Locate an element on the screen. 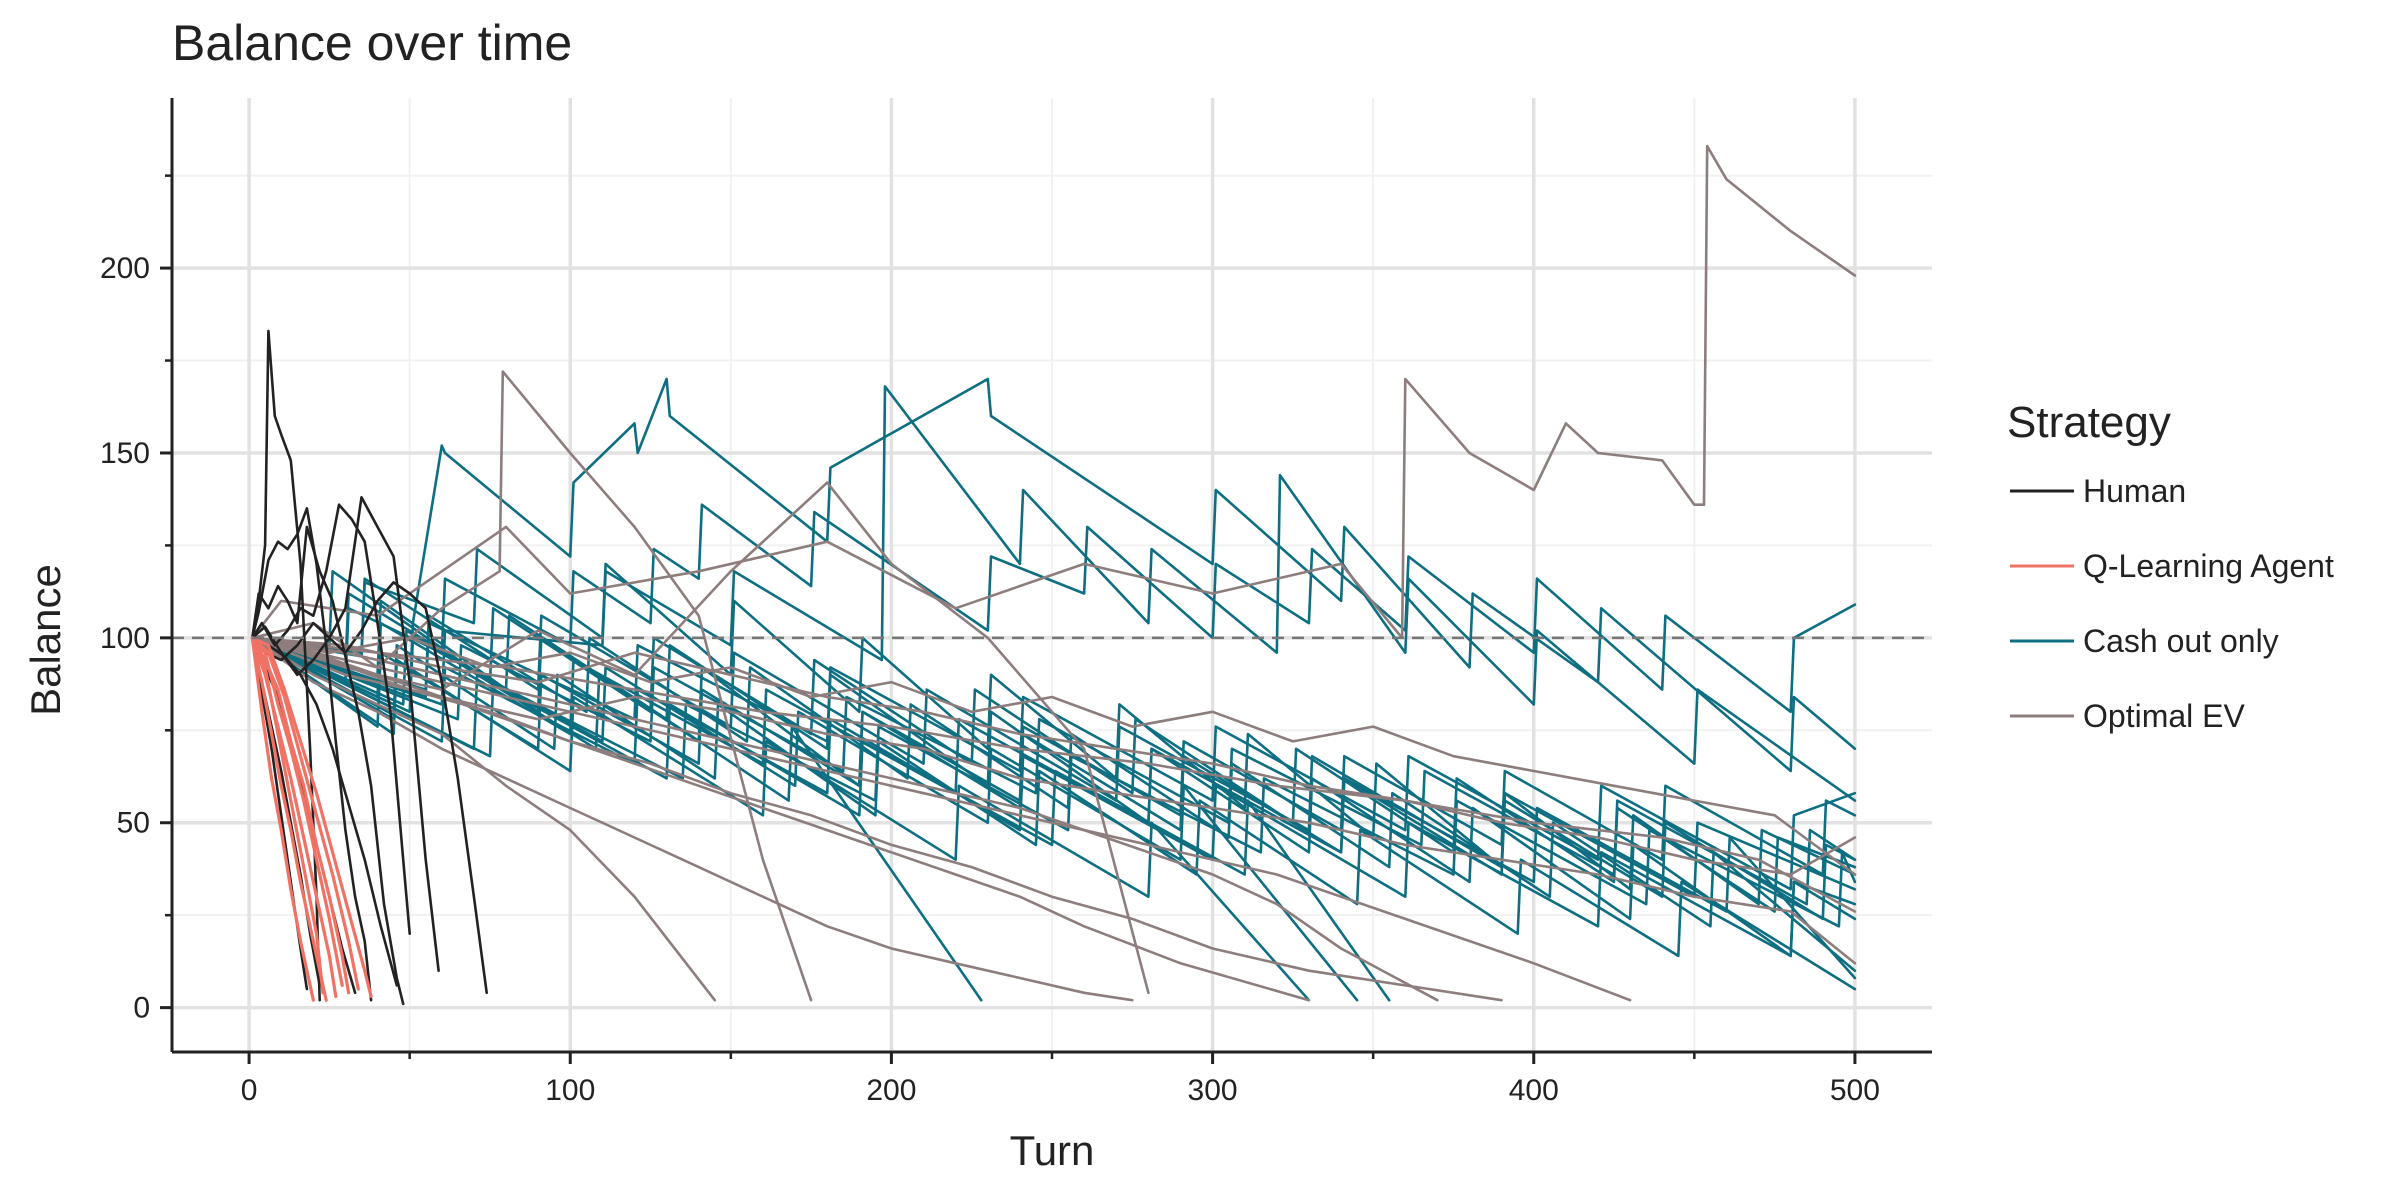 This screenshot has height=1200, width=2400. x-axis-title: Turn is located at coordinates (1052, 1150).